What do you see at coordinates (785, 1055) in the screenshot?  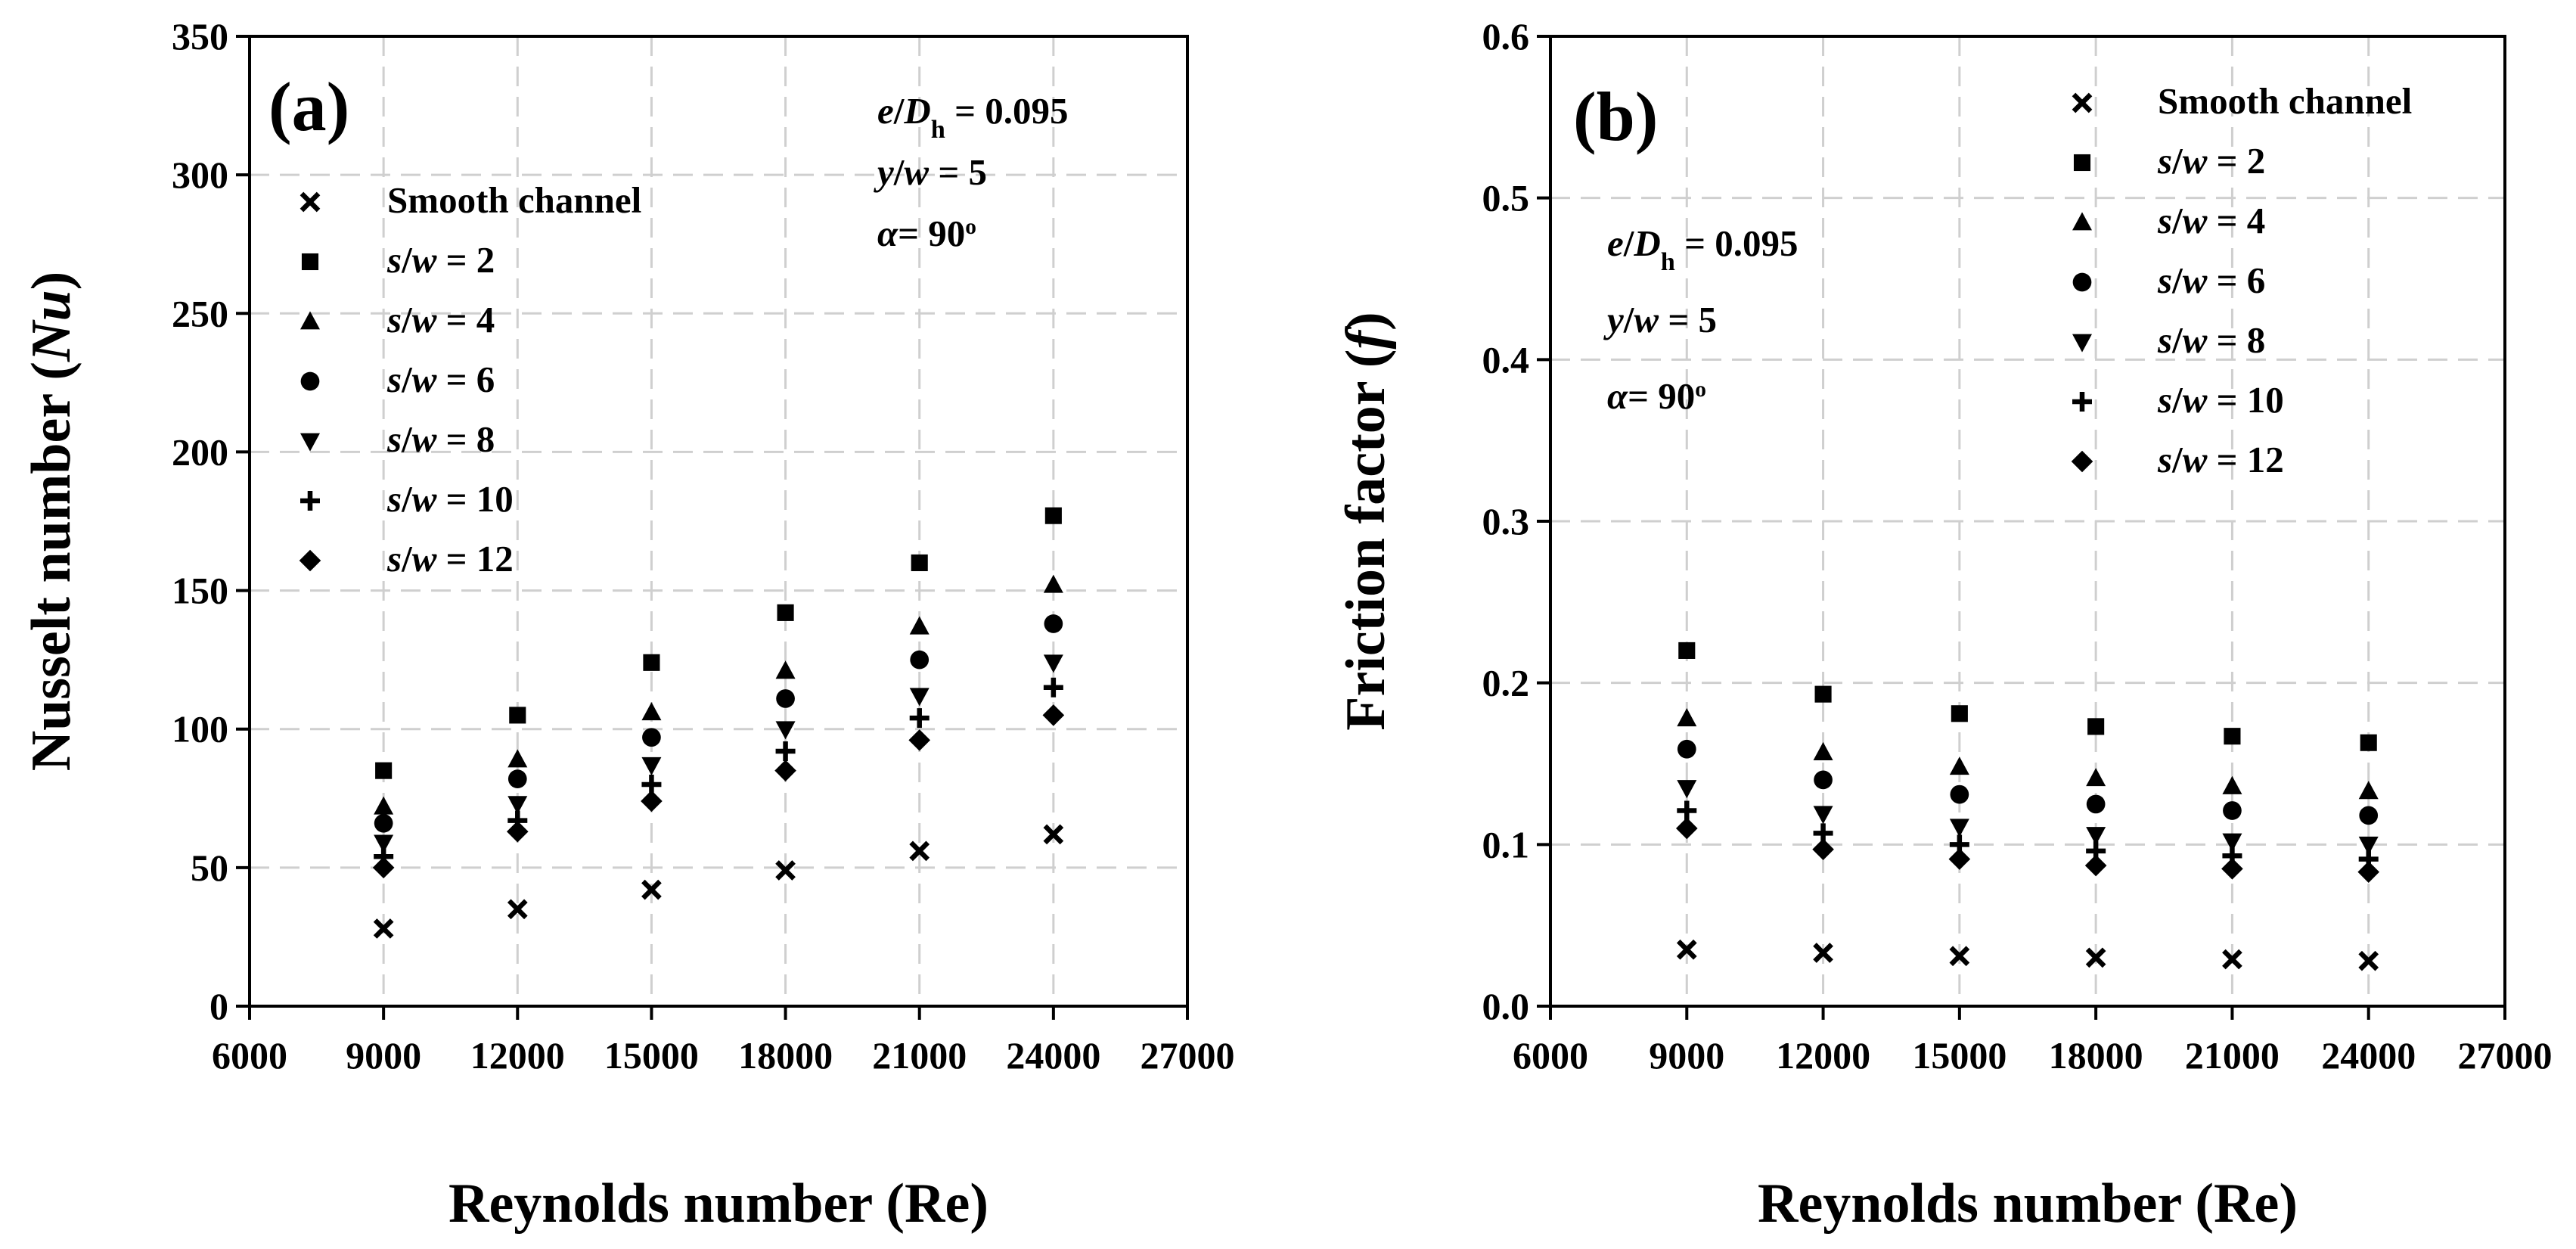 I see `x-tick-label: 18000` at bounding box center [785, 1055].